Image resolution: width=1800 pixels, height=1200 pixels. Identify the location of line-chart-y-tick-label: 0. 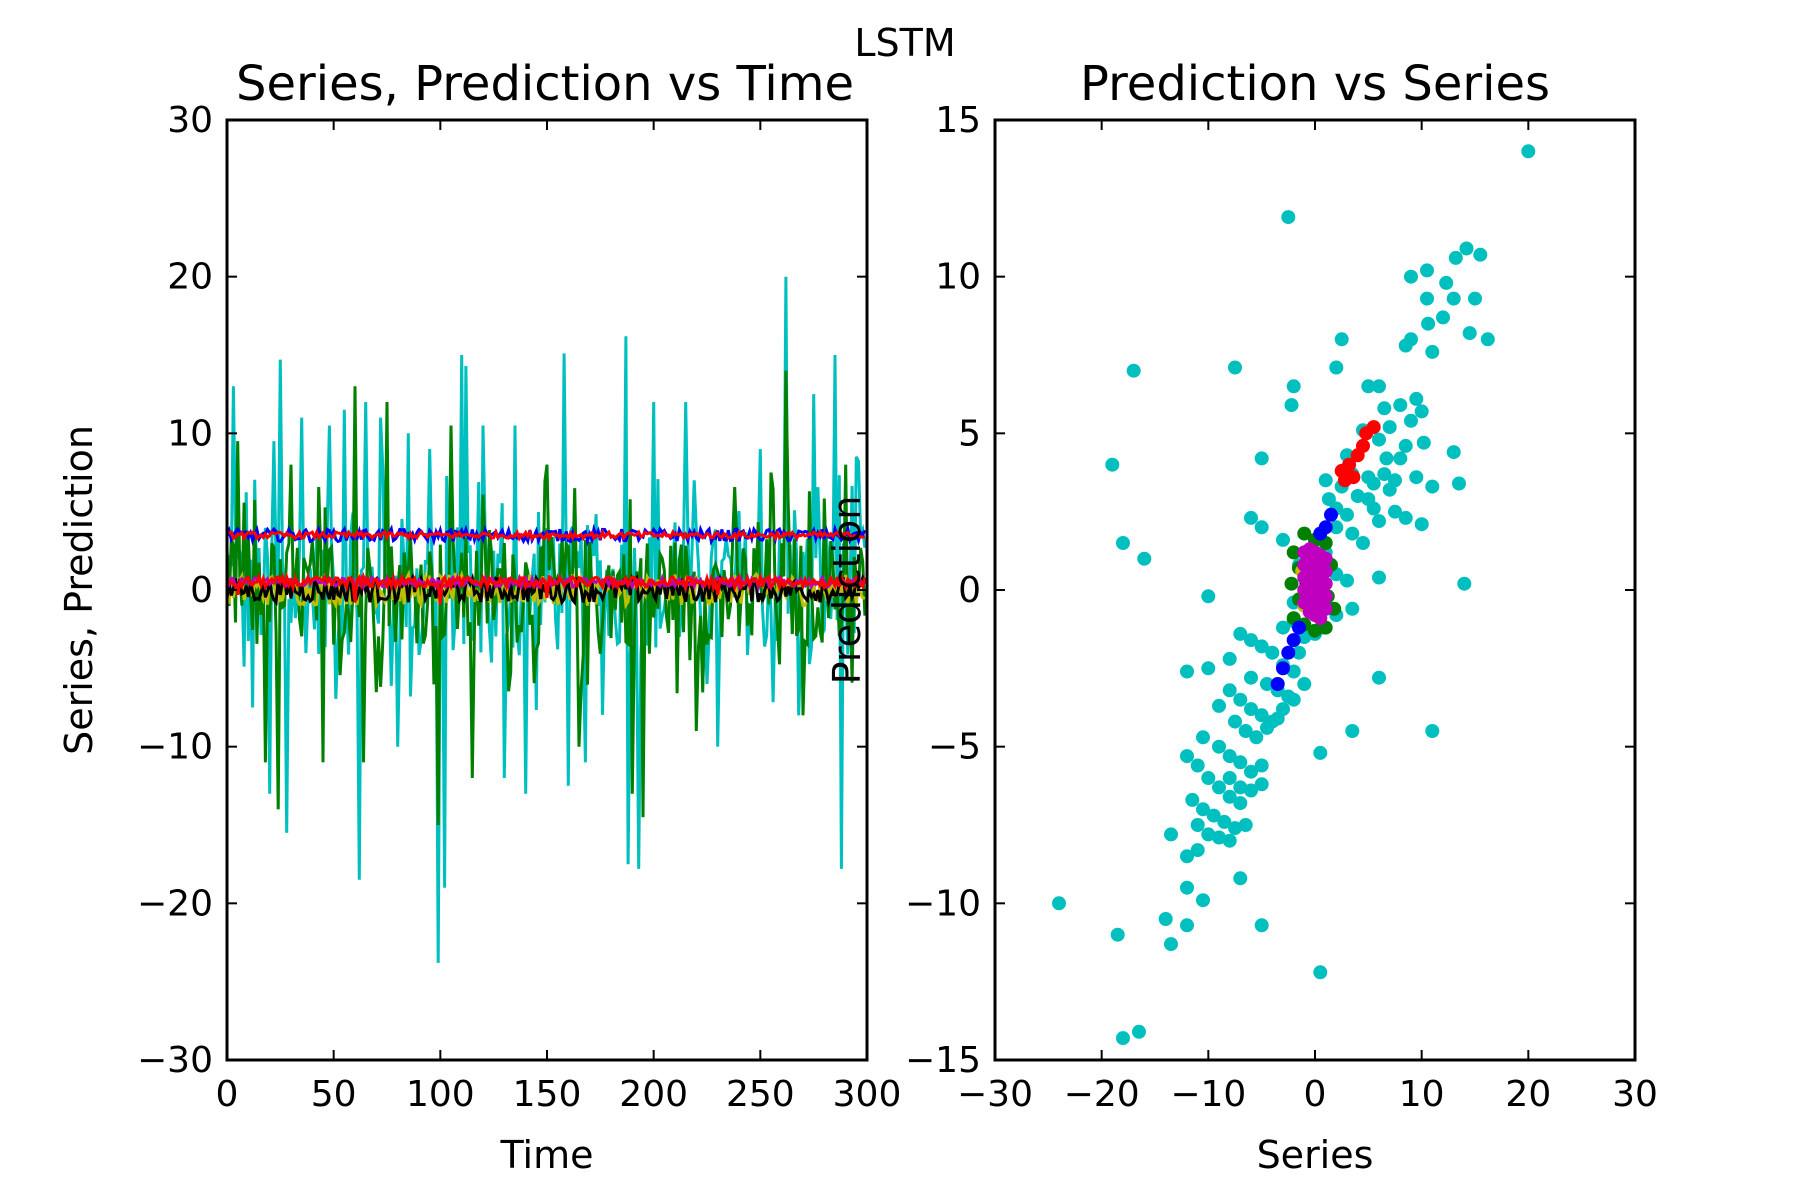
(201, 590).